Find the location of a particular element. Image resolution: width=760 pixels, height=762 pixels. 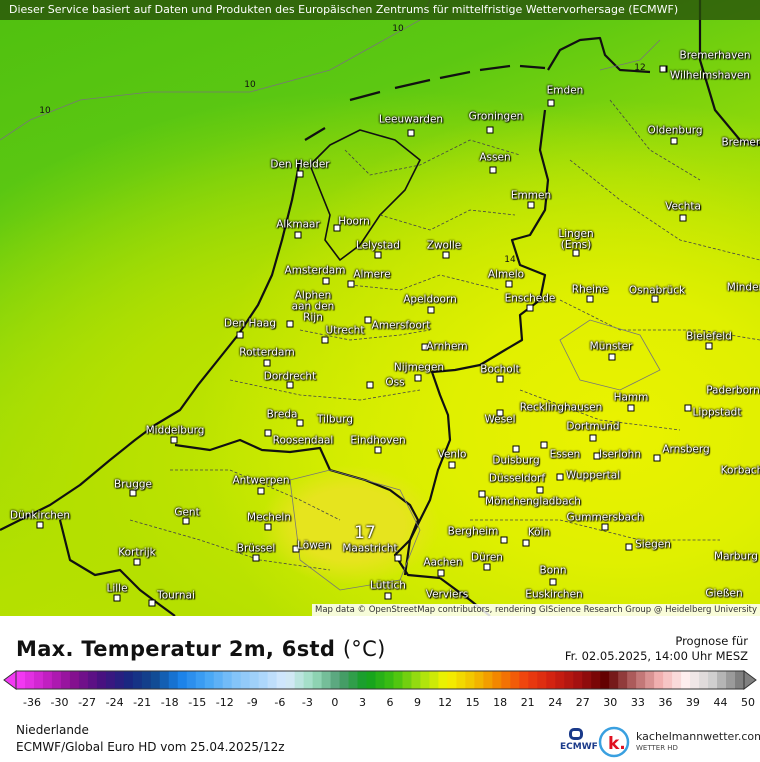

brand-subtitle: WETTER HD is located at coordinates (657, 748).